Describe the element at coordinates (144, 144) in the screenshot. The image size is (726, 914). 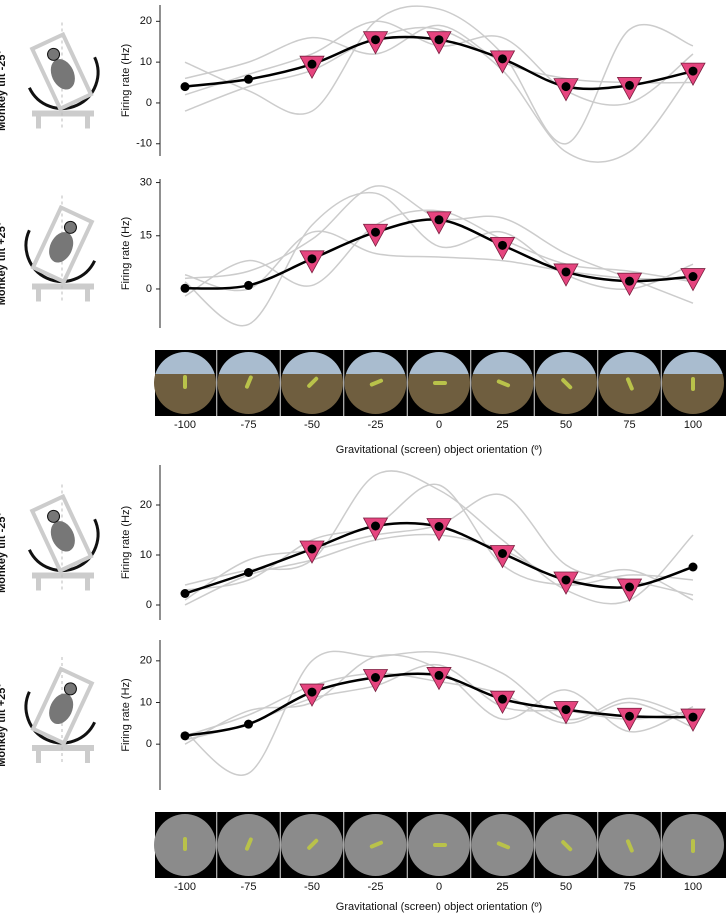
I see `y-tick-label: -10` at that location.